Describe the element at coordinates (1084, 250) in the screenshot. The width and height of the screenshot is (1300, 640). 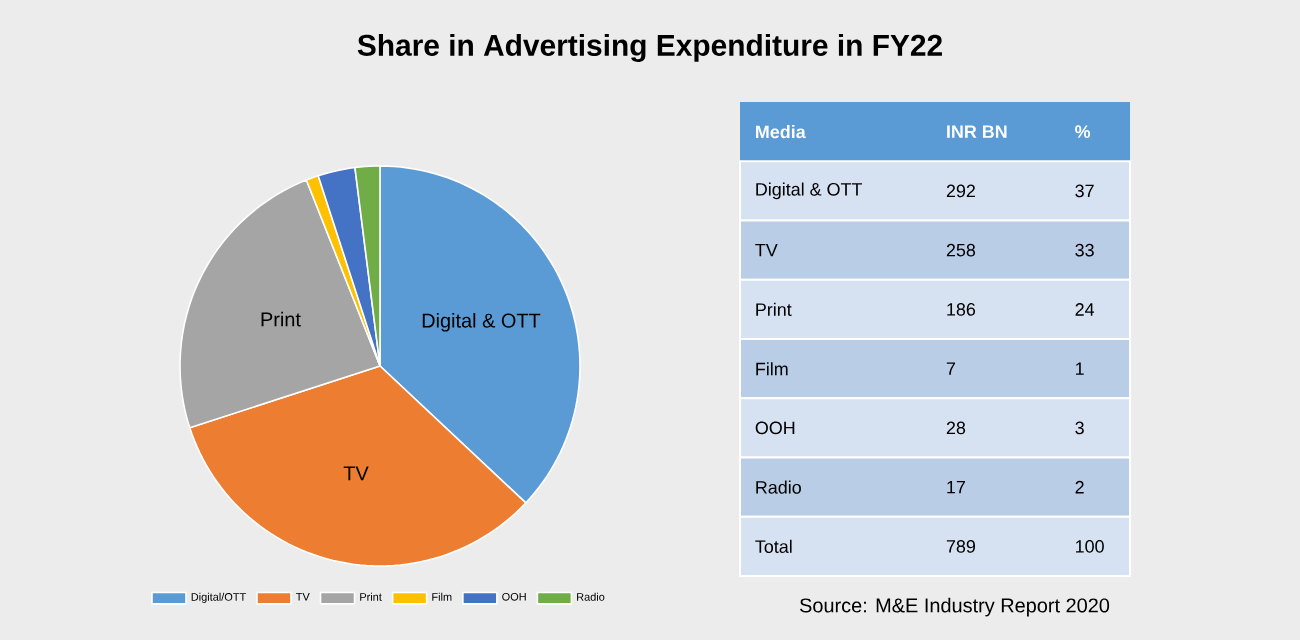
I see `data-label: 33` at that location.